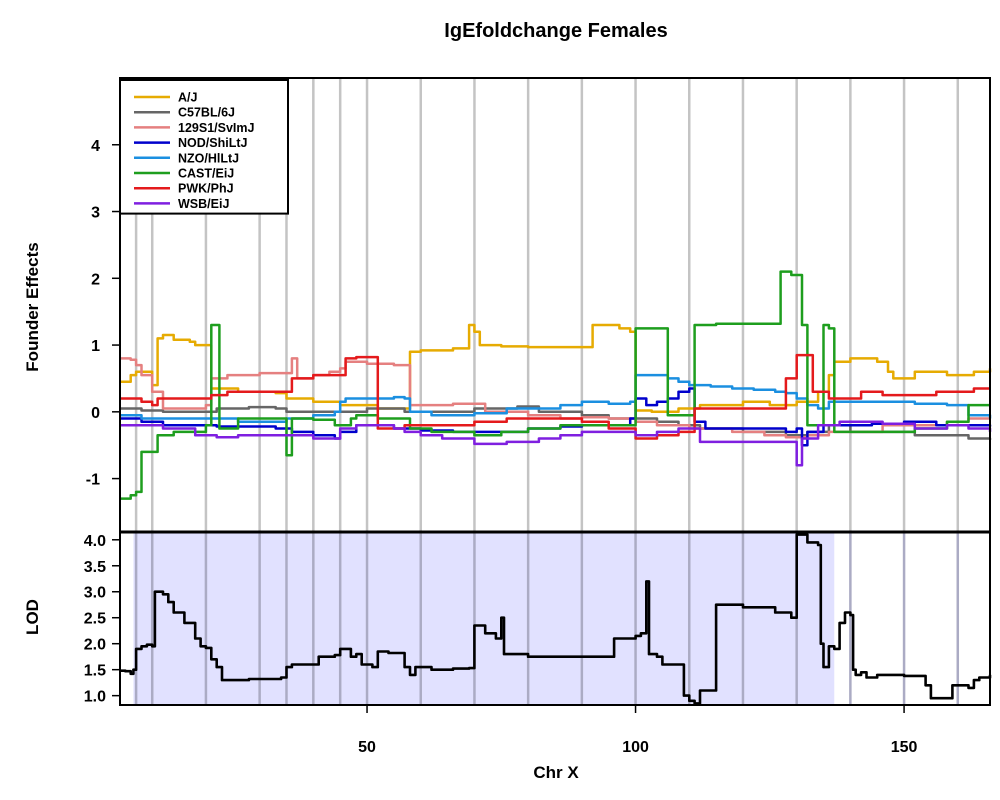  I want to click on legend-label-wsb-eij: WSB/EiJ, so click(203, 204).